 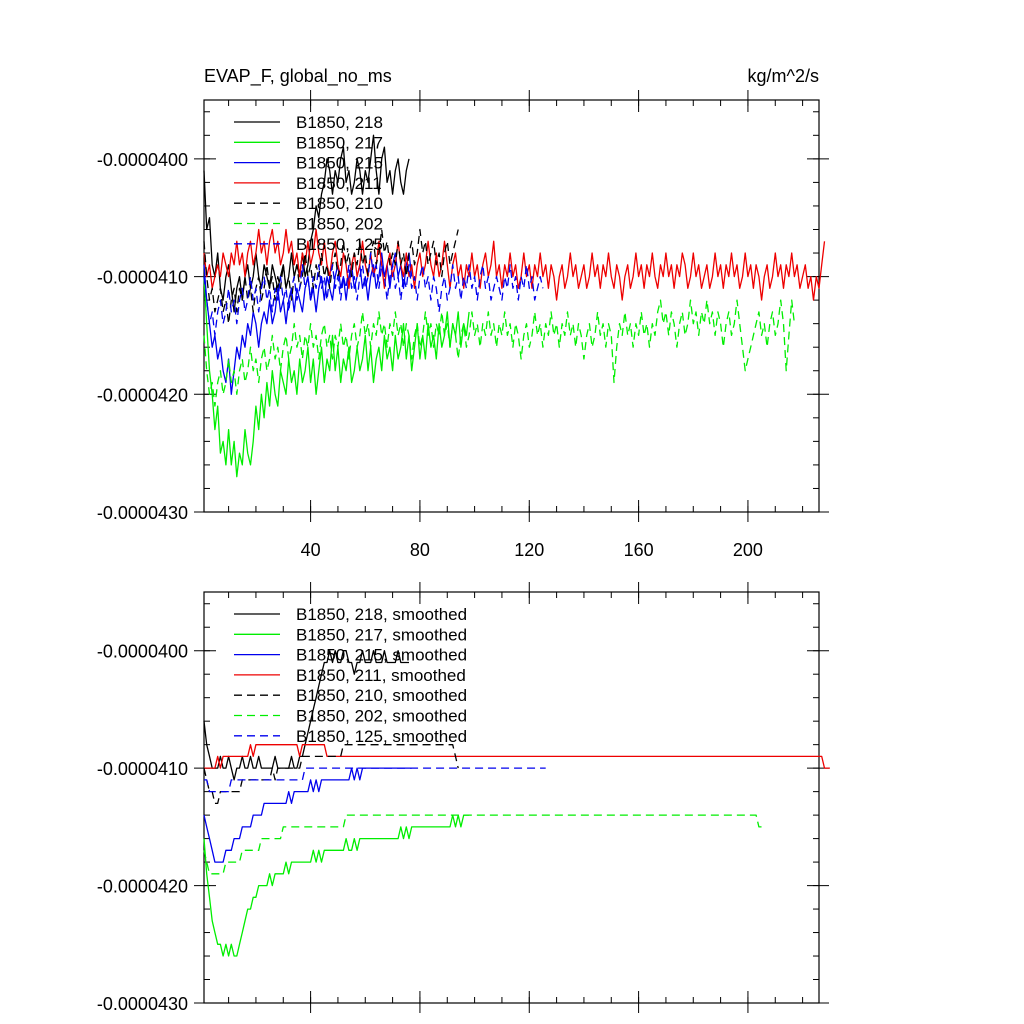 I want to click on x-tick-label: 80, so click(x=420, y=550).